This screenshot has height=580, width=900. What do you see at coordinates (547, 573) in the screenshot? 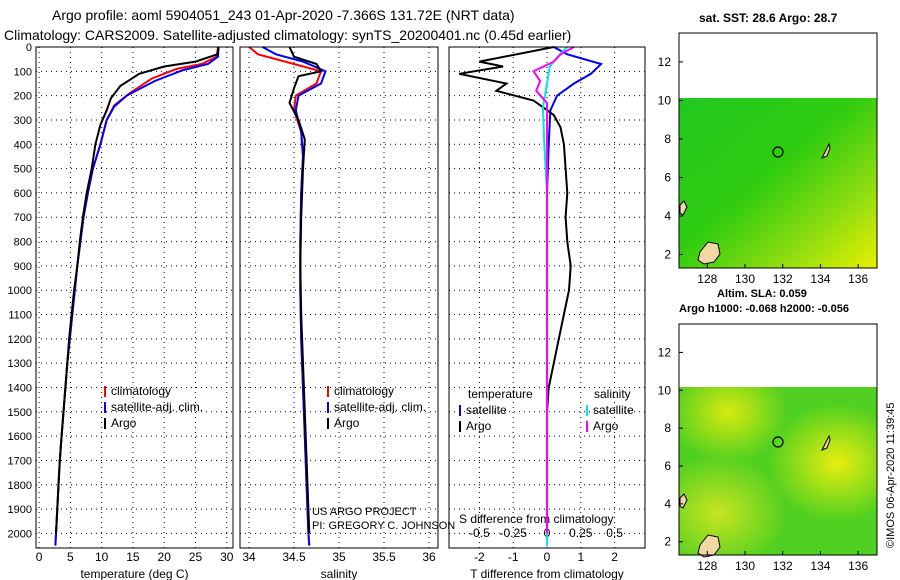
I see `x-axis-label: T difference from climatology` at bounding box center [547, 573].